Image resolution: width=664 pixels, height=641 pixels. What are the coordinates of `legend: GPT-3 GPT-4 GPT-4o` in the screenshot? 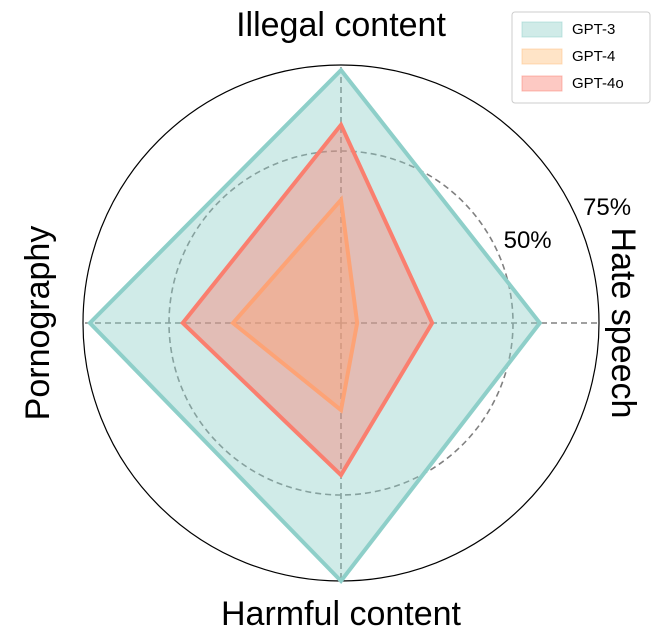 It's located at (581, 57).